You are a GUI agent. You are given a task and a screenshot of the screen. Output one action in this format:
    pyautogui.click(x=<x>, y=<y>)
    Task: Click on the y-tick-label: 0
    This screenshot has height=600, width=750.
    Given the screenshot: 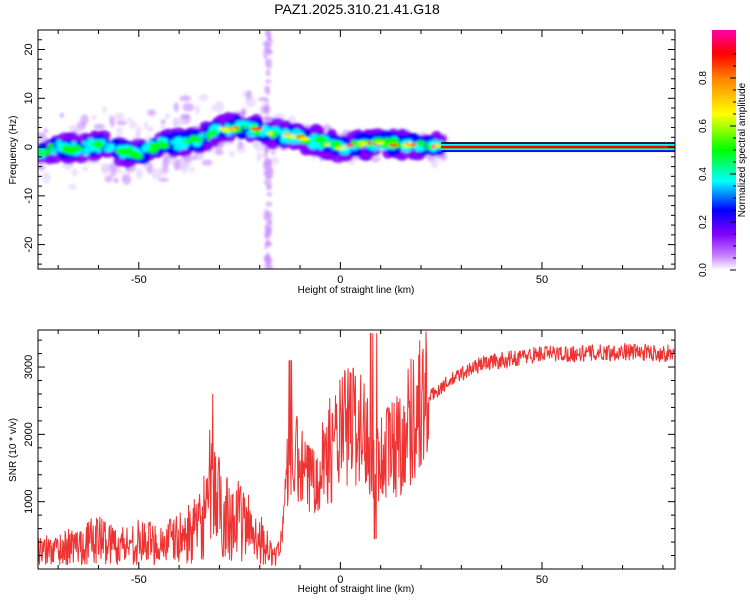 What is the action you would take?
    pyautogui.click(x=29, y=147)
    